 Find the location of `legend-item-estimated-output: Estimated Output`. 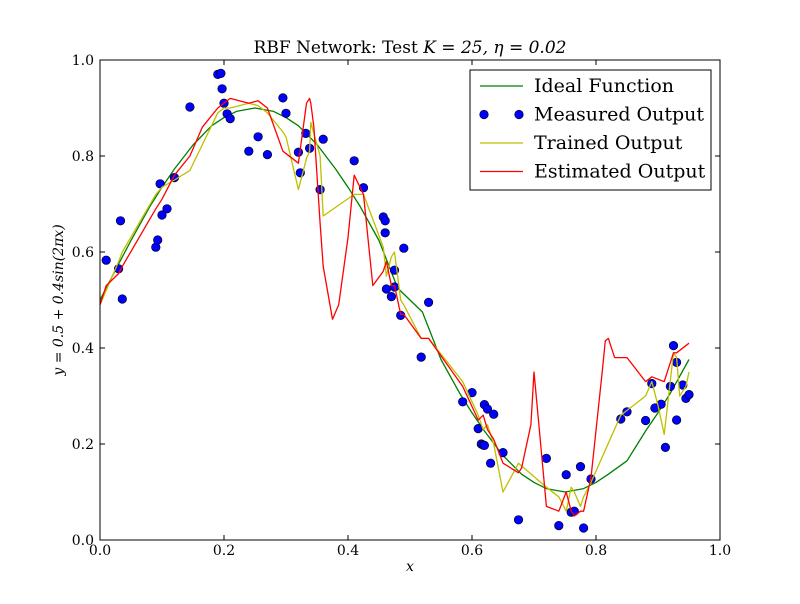

legend-item-estimated-output: Estimated Output is located at coordinates (593, 172).